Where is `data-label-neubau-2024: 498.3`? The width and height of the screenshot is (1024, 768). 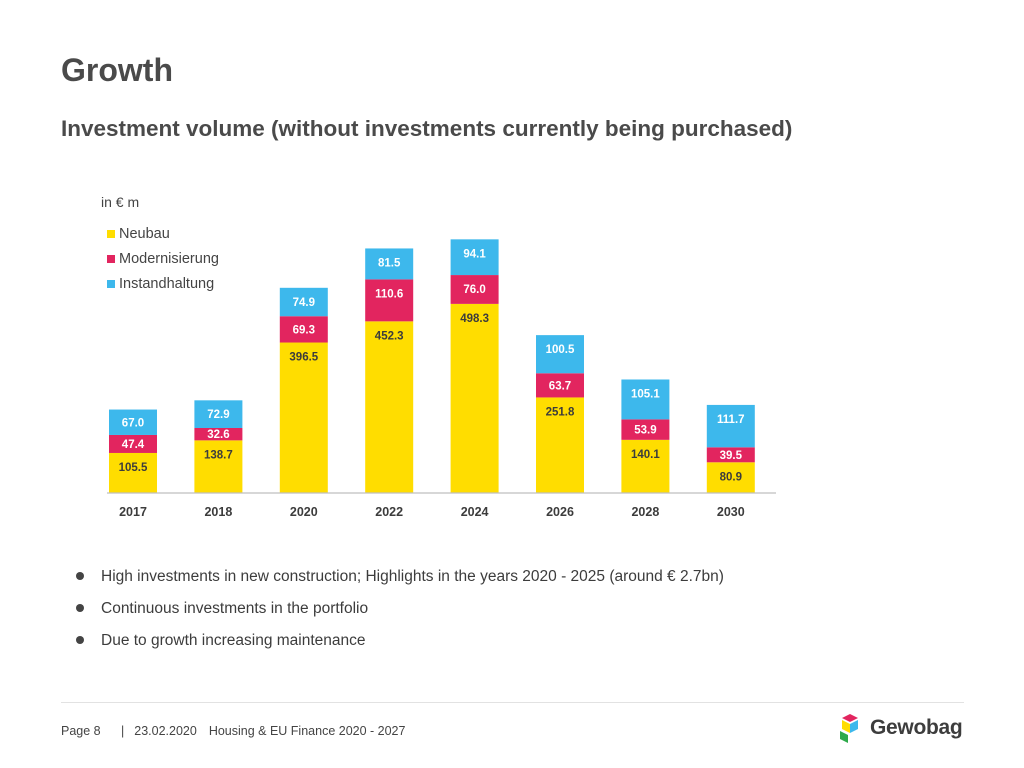 data-label-neubau-2024: 498.3 is located at coordinates (474, 319).